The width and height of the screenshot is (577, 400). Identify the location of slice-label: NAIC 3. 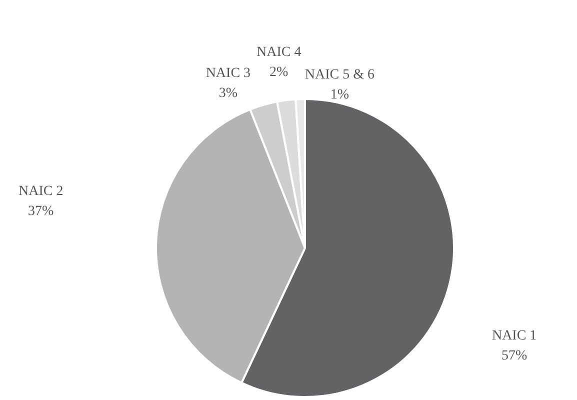
(228, 73).